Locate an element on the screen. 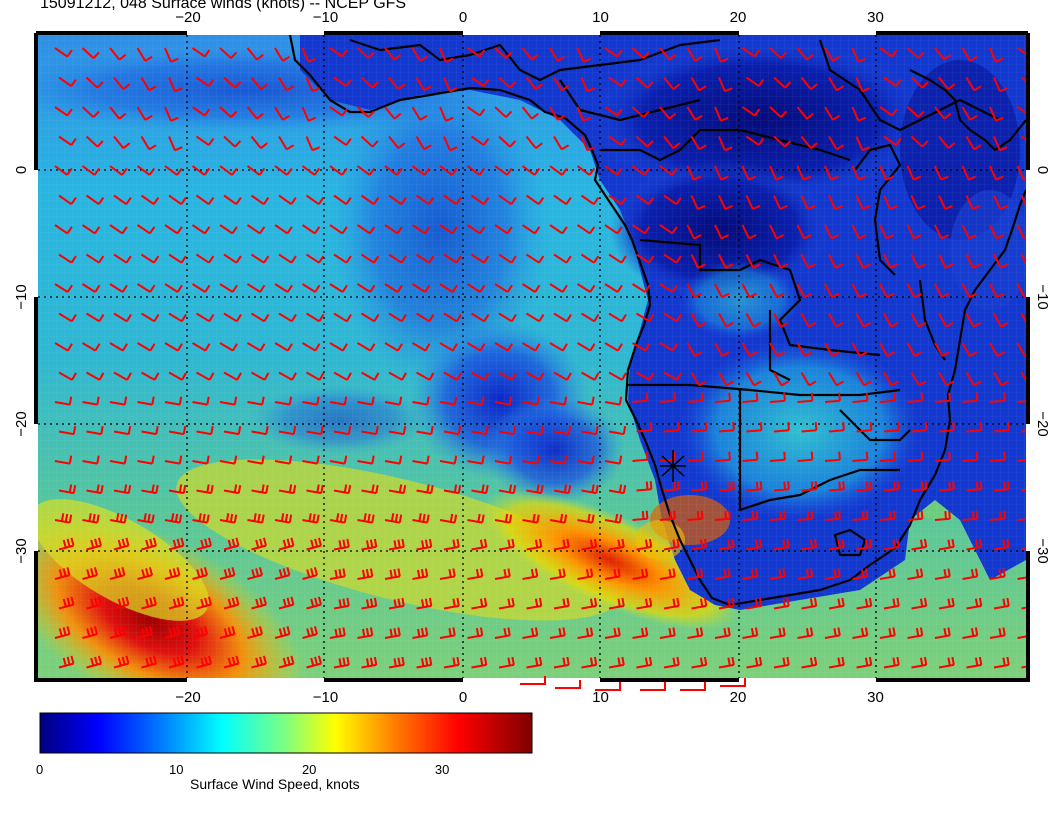  lon-tick-label: 20 is located at coordinates (738, 697).